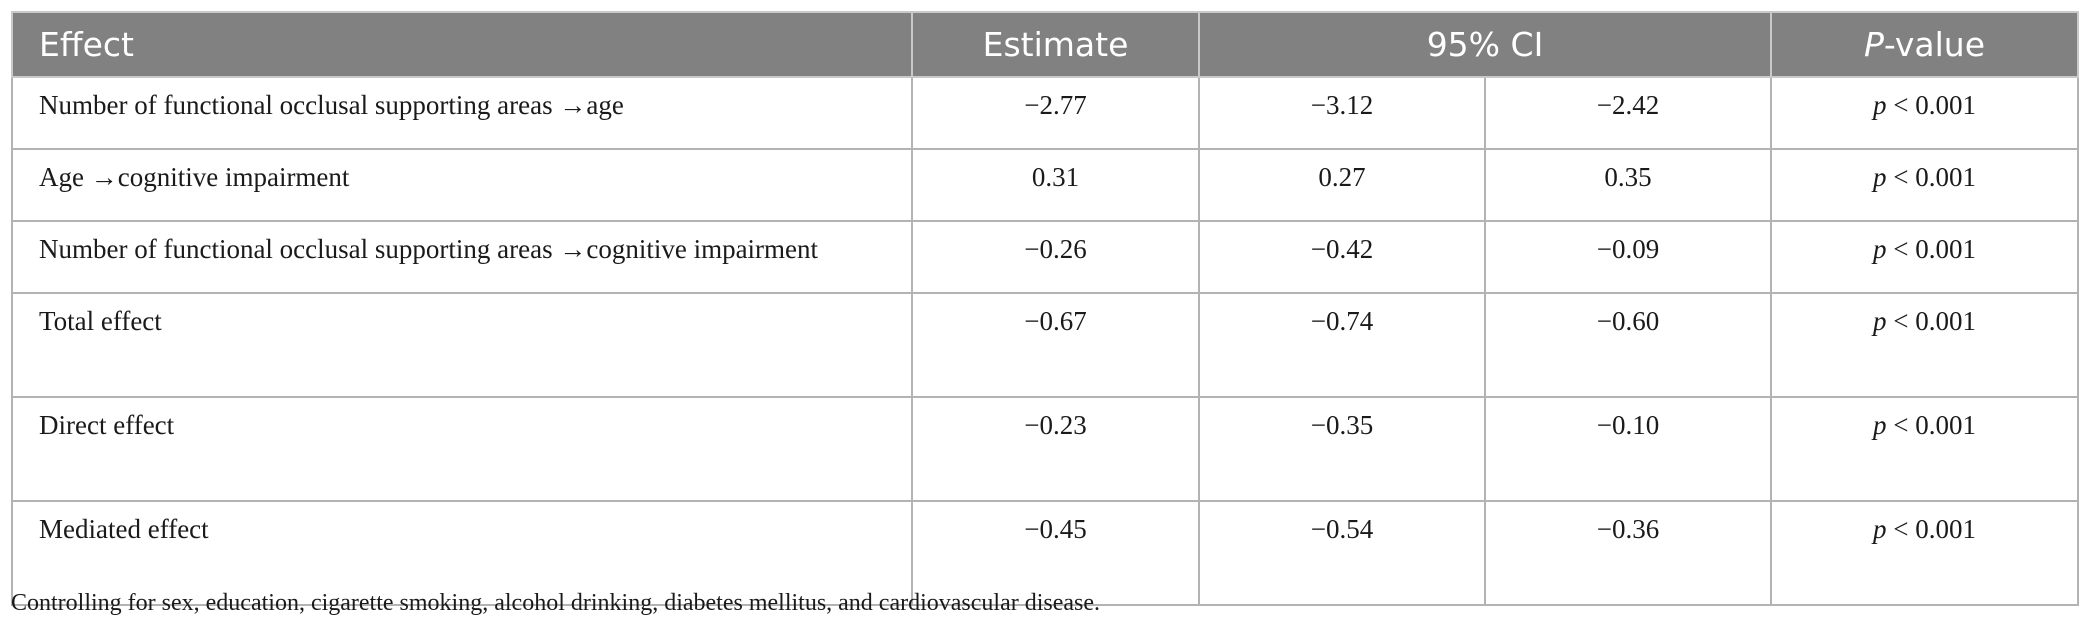 The width and height of the screenshot is (2088, 632). Describe the element at coordinates (1934, 44) in the screenshot. I see `header-pvalue-suffix: -value` at that location.